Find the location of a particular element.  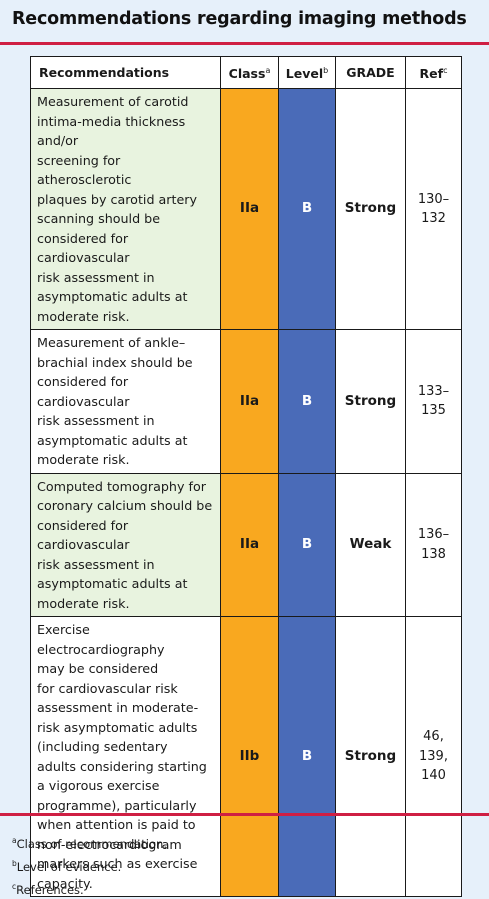

footnote-mark-a: a is located at coordinates (268, 71).